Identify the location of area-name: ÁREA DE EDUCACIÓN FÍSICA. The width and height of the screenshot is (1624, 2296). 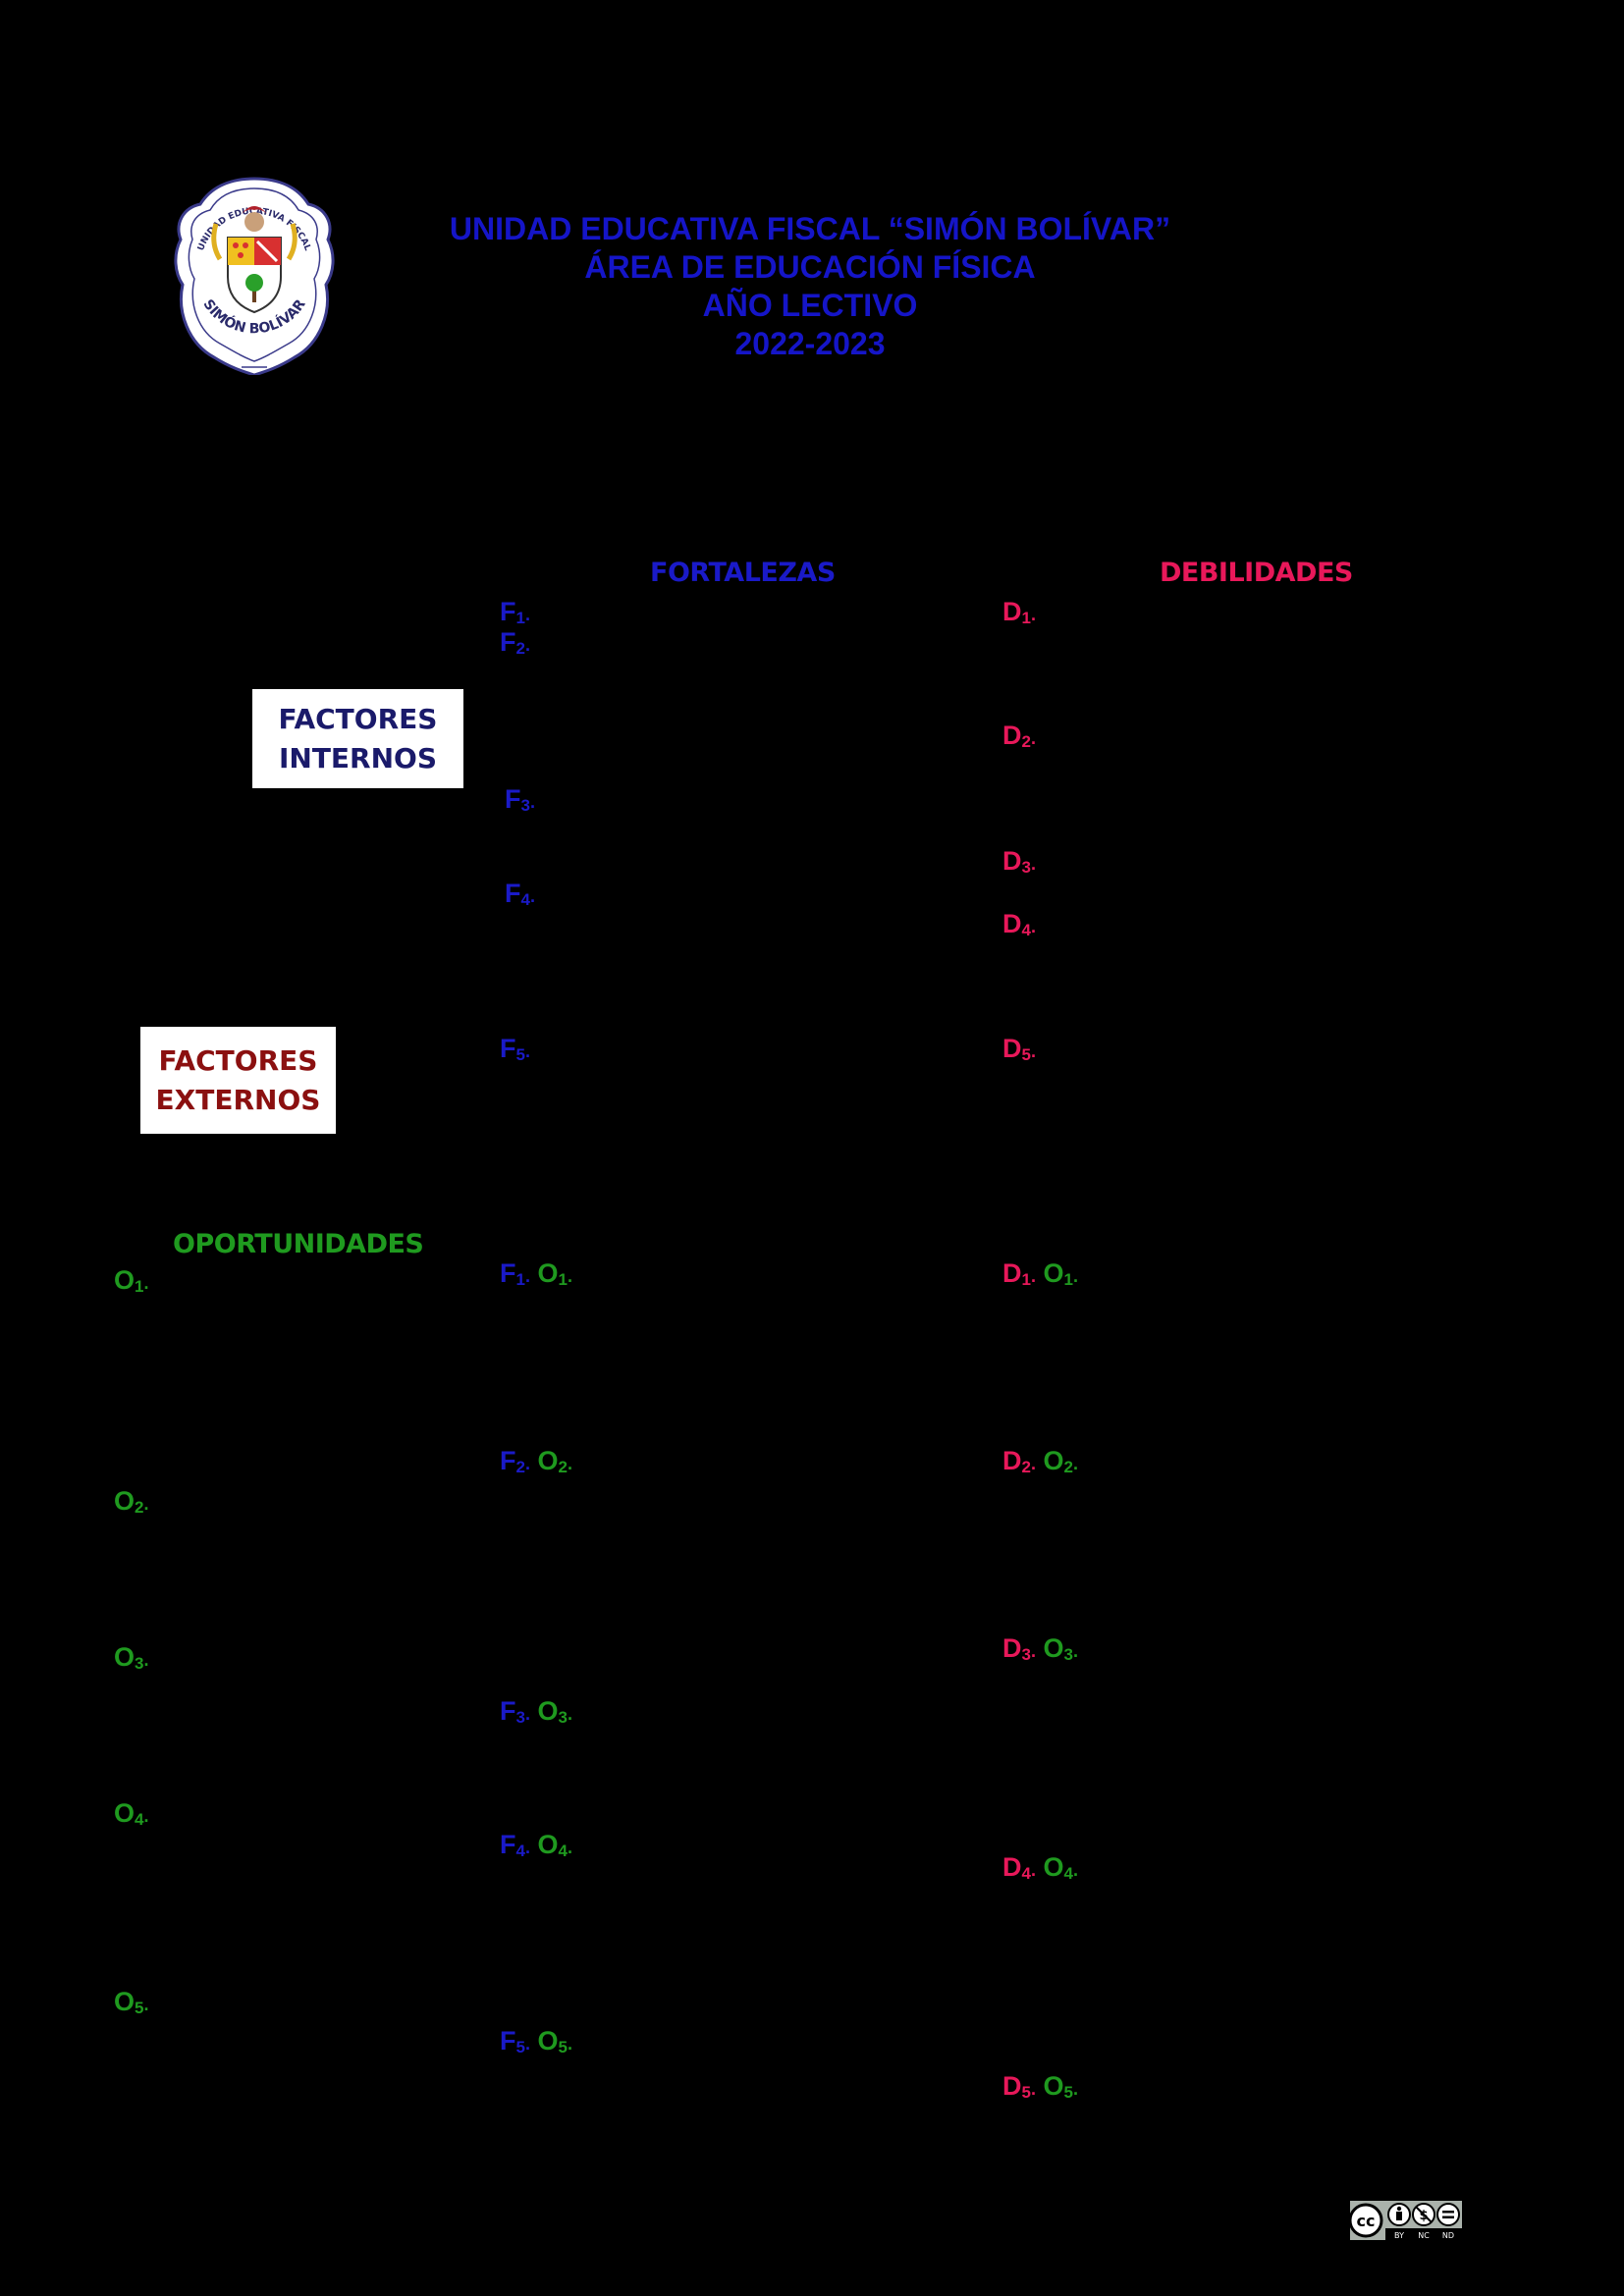
(810, 267).